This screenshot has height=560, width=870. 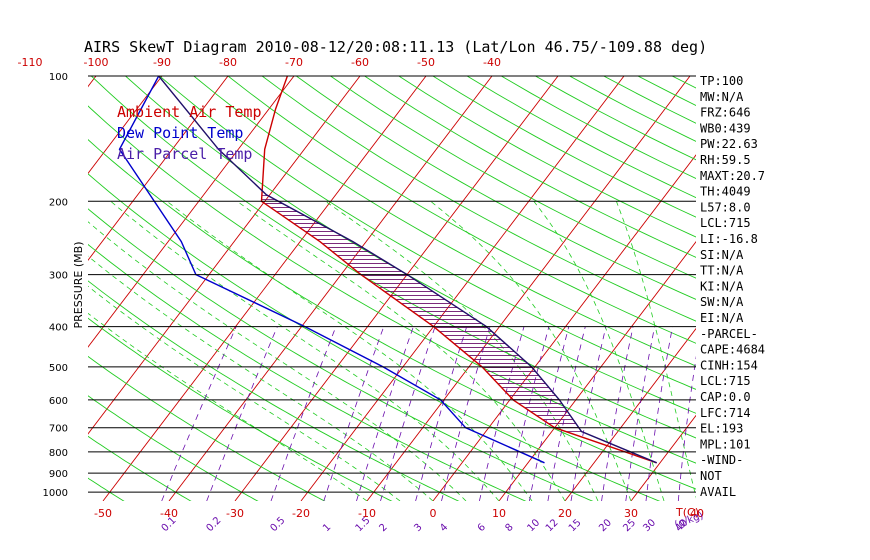 I want to click on stat-item: MAXT:20.7, so click(x=732, y=176).